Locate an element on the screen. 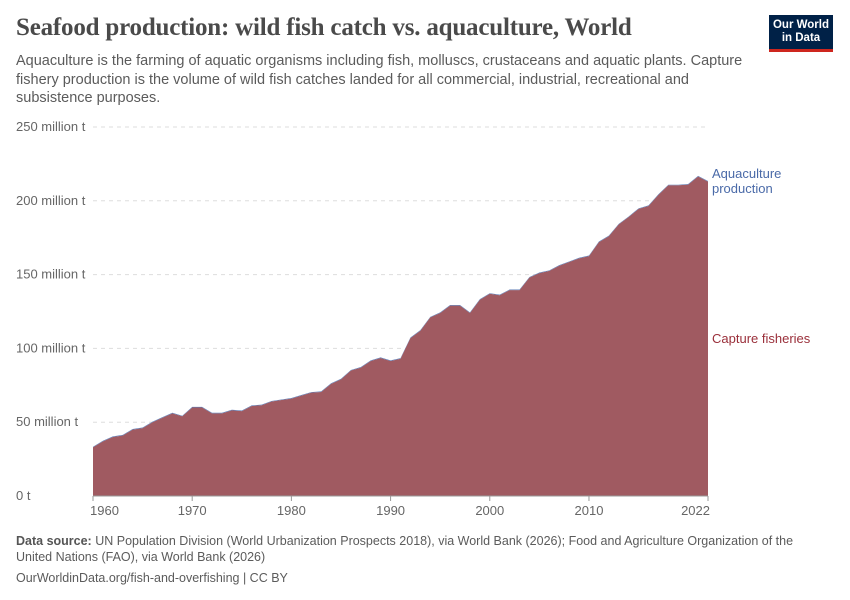 The width and height of the screenshot is (850, 600). legend-aquaculture-line1: Aquaculture is located at coordinates (746, 173).